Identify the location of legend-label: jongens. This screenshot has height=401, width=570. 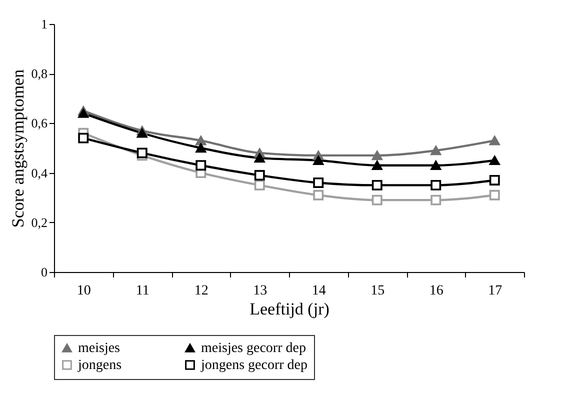
(99, 365).